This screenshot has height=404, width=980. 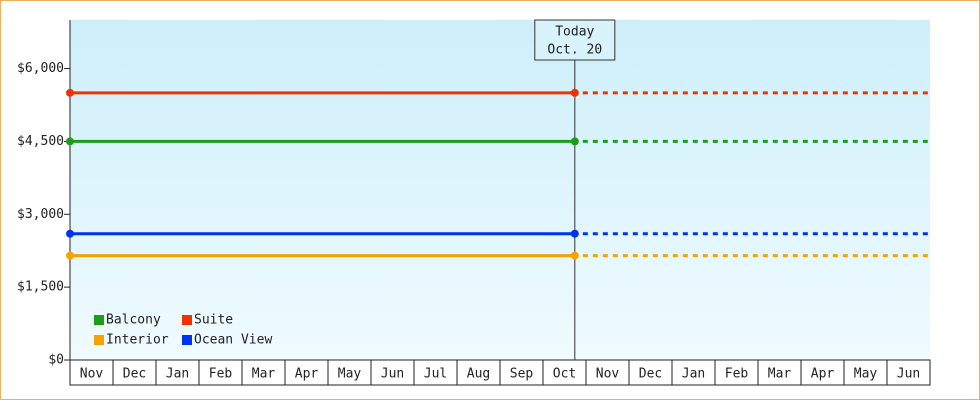 I want to click on annotation-box, so click(x=575, y=40).